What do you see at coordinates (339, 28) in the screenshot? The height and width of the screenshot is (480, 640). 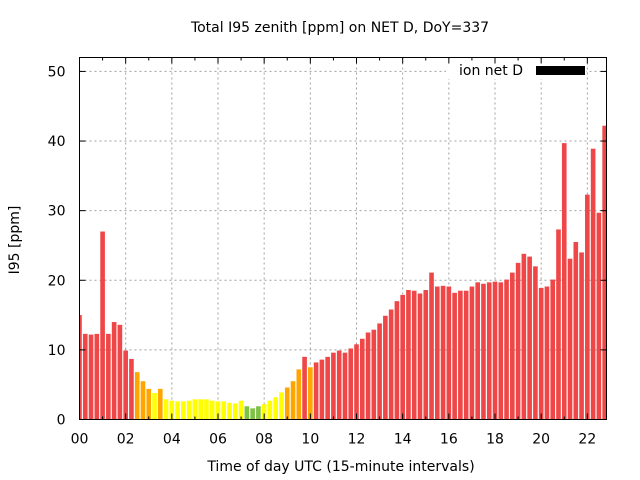 I see `chart-title: Total I95 zenith [ppm] on NET D, DoY=337` at bounding box center [339, 28].